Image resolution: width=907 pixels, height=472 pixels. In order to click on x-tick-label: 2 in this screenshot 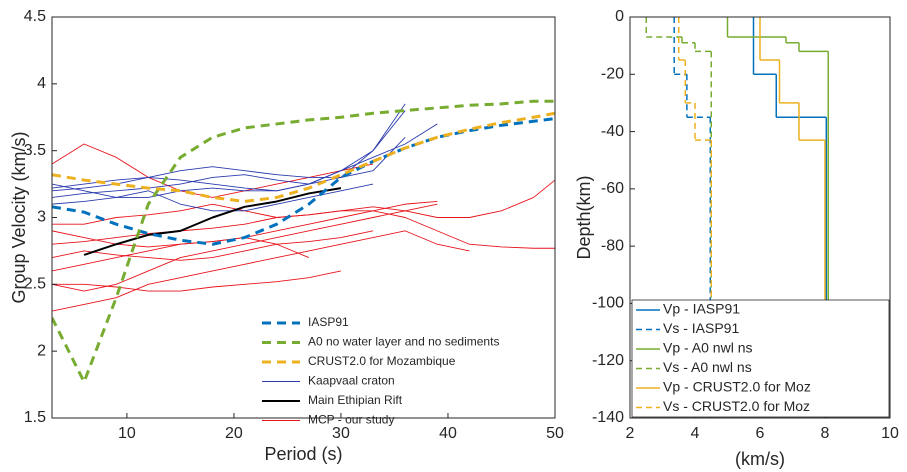, I will do `click(630, 433)`.